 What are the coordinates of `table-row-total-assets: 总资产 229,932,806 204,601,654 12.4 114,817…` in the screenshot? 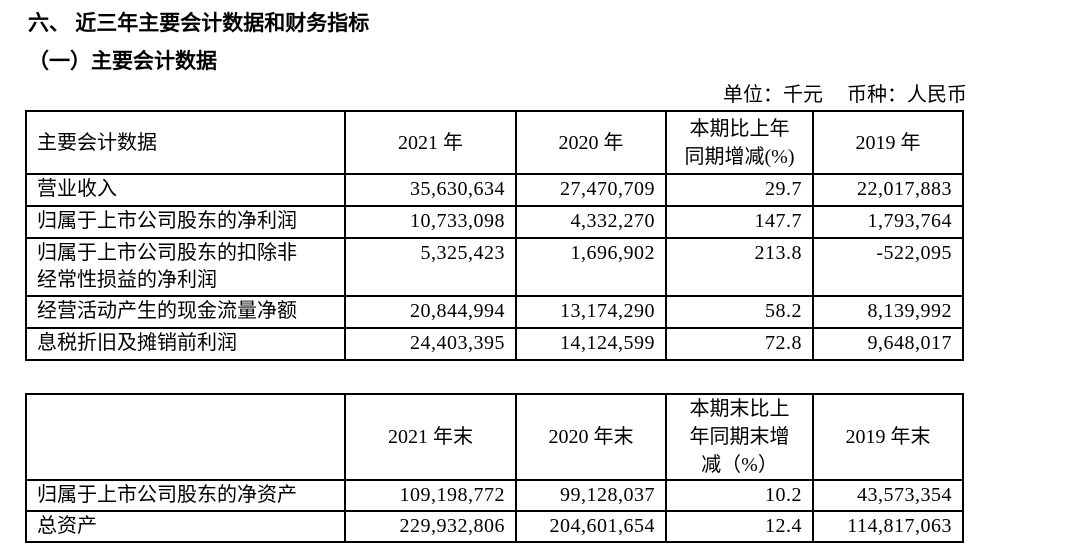 It's located at (494, 526).